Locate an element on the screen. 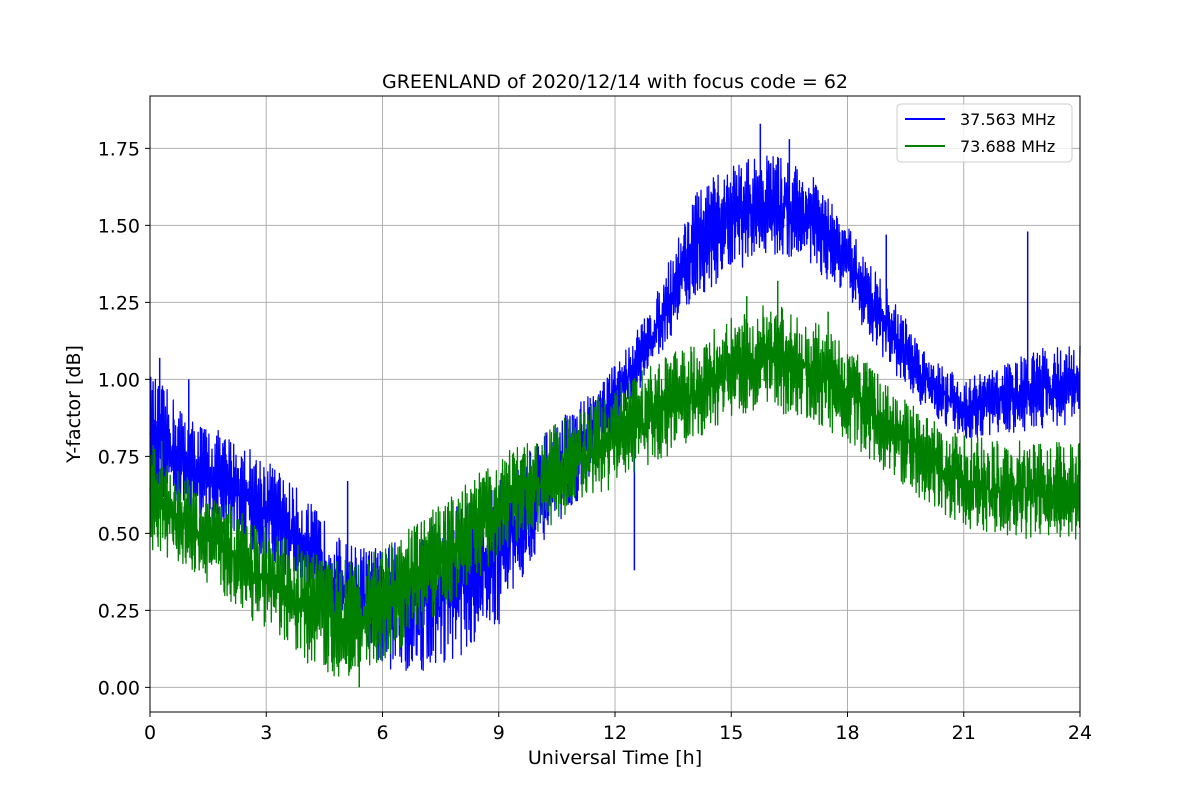 The height and width of the screenshot is (804, 1200). x-tick-label: 12 is located at coordinates (615, 733).